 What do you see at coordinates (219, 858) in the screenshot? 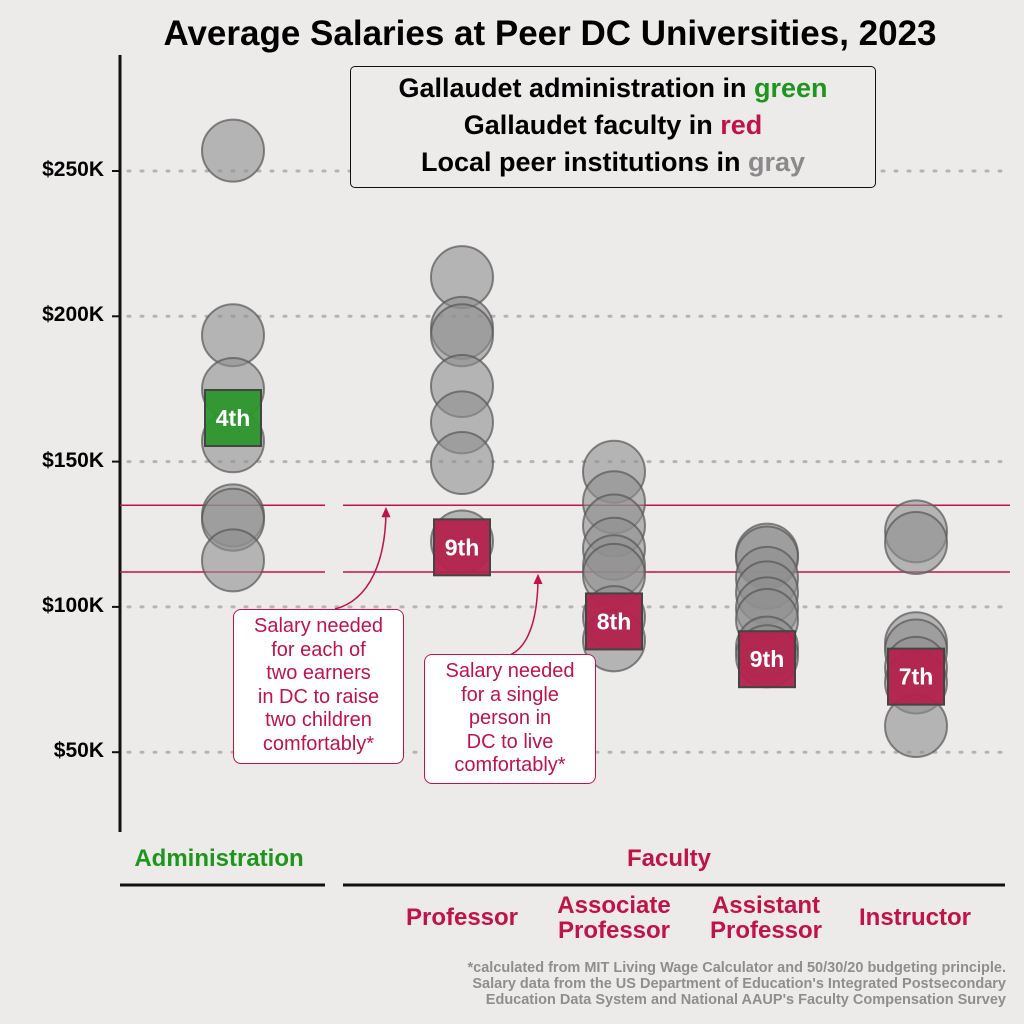
I see `group-label-administration: Administration` at bounding box center [219, 858].